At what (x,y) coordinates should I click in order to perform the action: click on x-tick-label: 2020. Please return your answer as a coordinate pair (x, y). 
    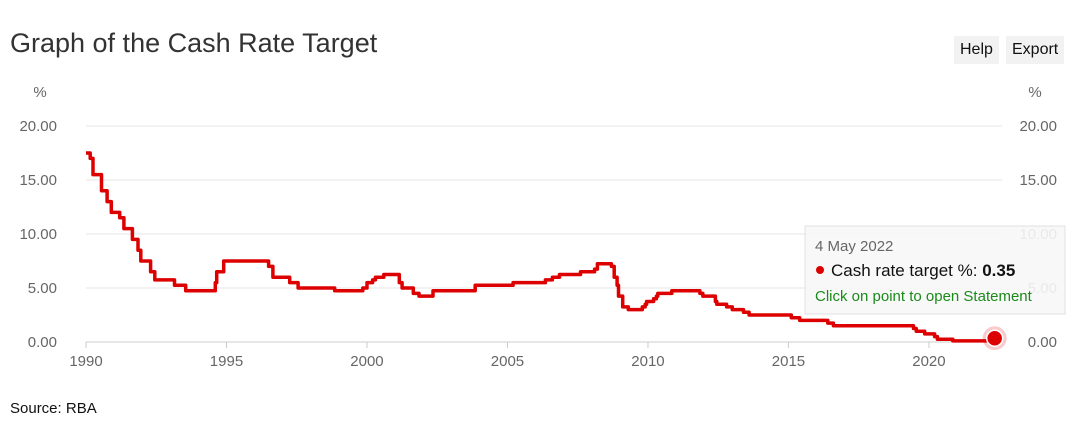
    Looking at the image, I should click on (928, 361).